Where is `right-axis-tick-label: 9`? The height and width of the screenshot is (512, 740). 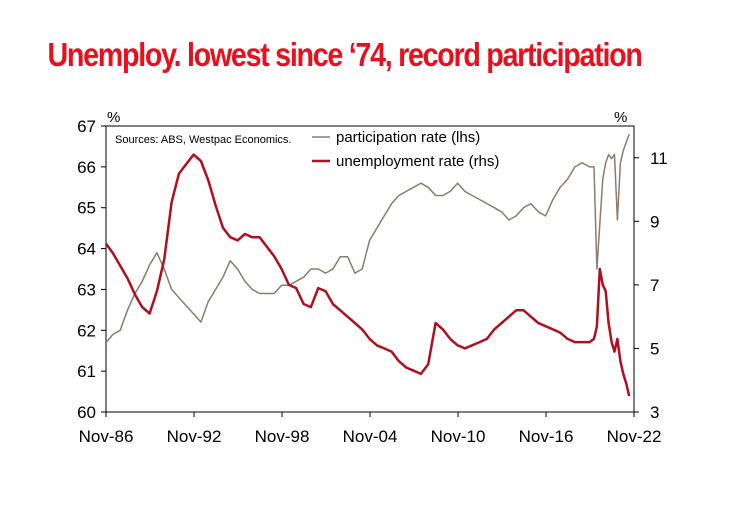 right-axis-tick-label: 9 is located at coordinates (654, 221).